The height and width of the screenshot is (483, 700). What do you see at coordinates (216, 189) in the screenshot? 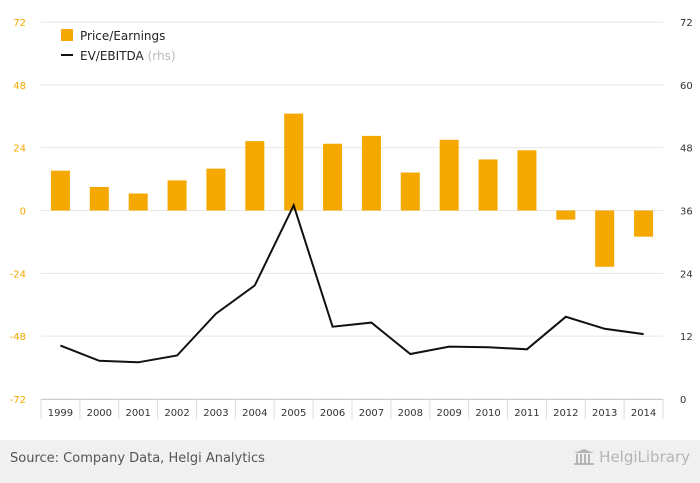
I see `bar-2003` at bounding box center [216, 189].